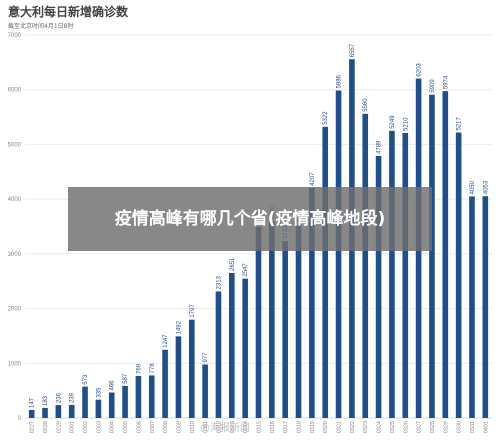  What do you see at coordinates (326, 427) in the screenshot?
I see `x-tick-label: 0320` at bounding box center [326, 427].